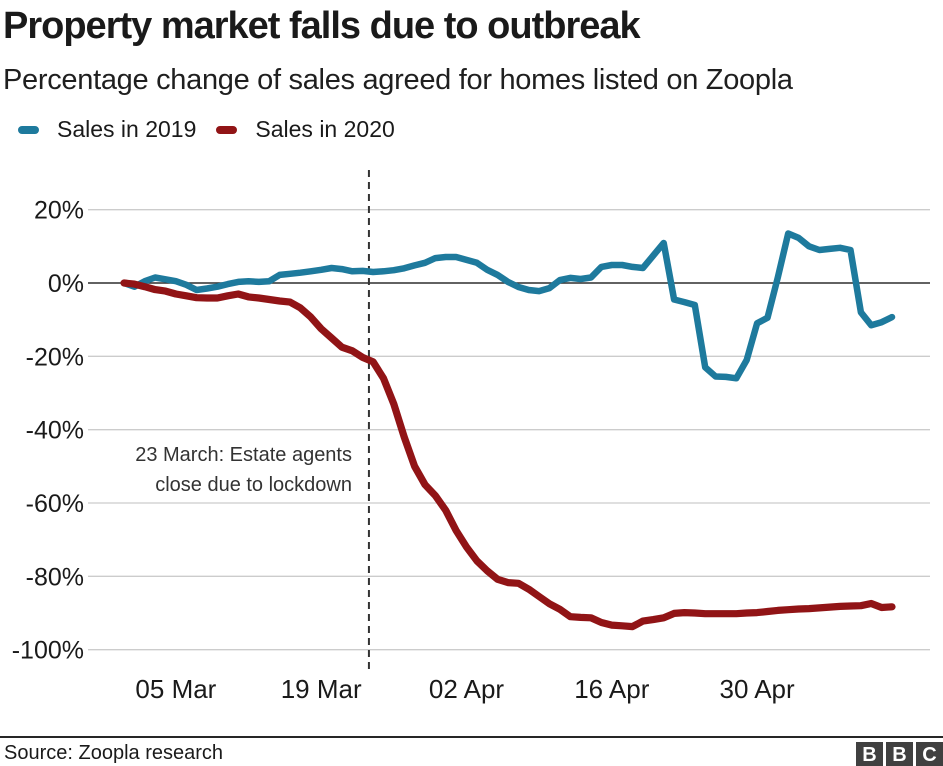 This screenshot has width=943, height=766. What do you see at coordinates (55, 357) in the screenshot?
I see `y-axis-tick-label: -20%` at bounding box center [55, 357].